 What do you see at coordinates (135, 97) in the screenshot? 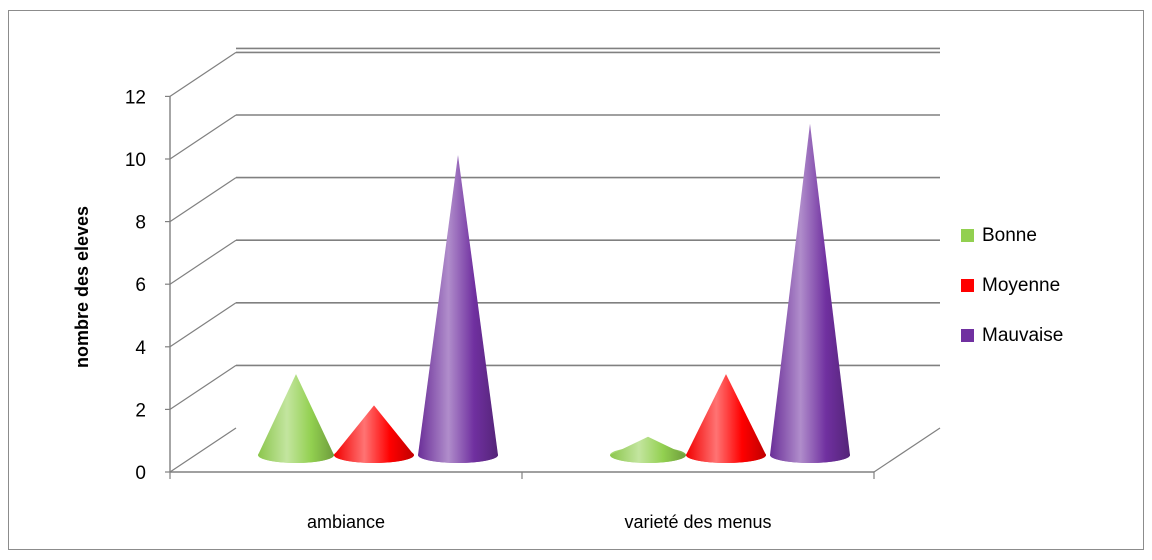
I see `y-tick-label: 12` at bounding box center [135, 97].